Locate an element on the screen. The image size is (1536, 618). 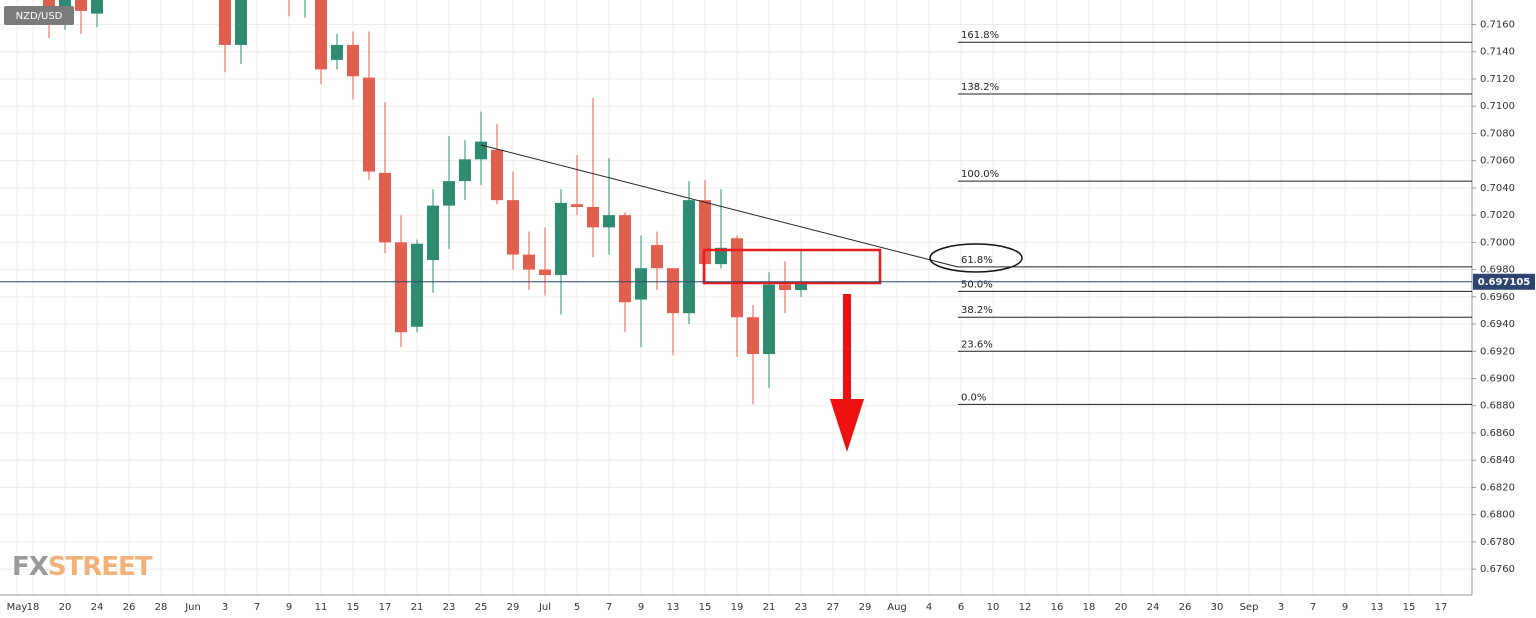
x-tick-label: 18 is located at coordinates (33, 607).